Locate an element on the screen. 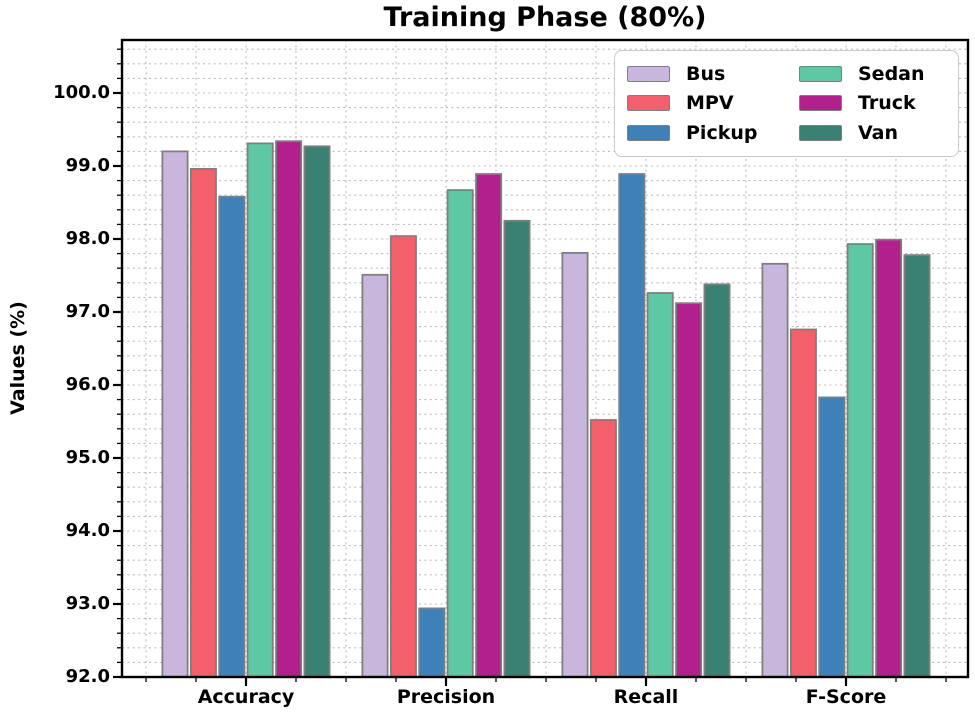  x-tick-label: Recall is located at coordinates (646, 697).